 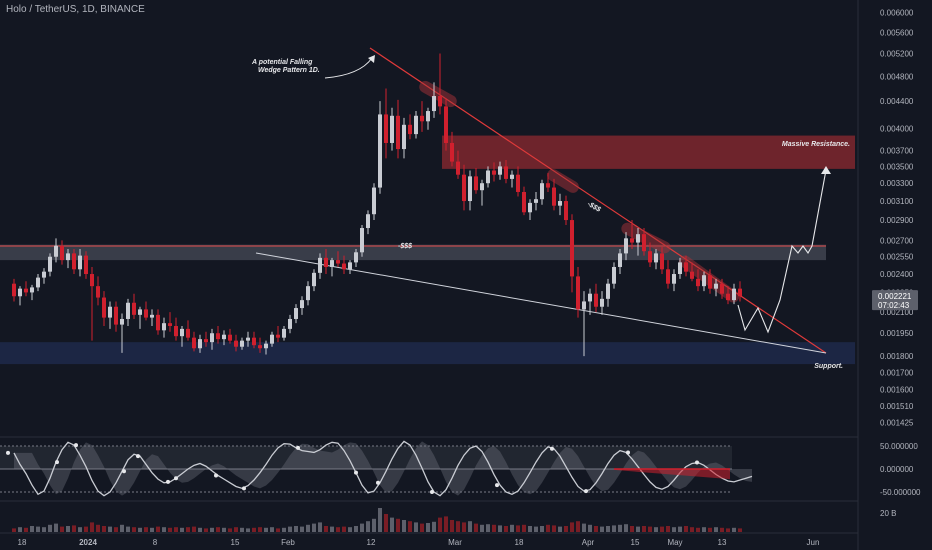 I want to click on projection-path, so click(x=782, y=251).